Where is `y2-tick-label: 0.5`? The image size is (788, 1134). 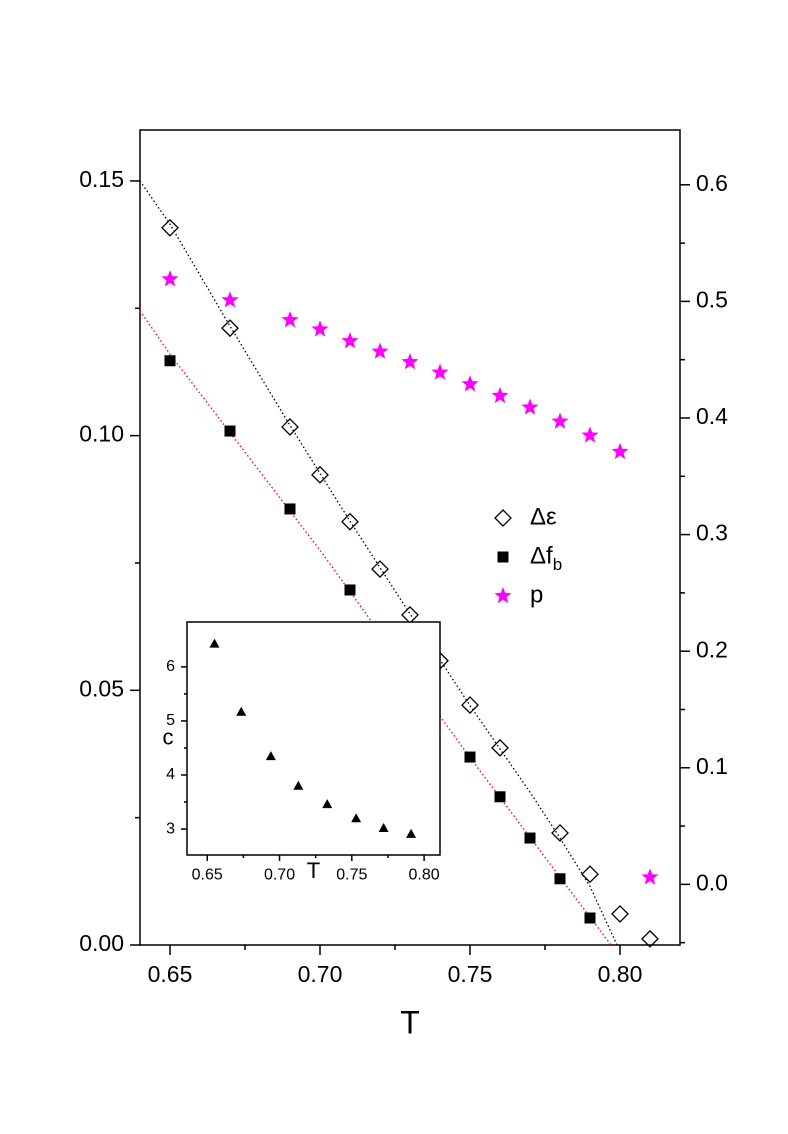 y2-tick-label: 0.5 is located at coordinates (712, 299).